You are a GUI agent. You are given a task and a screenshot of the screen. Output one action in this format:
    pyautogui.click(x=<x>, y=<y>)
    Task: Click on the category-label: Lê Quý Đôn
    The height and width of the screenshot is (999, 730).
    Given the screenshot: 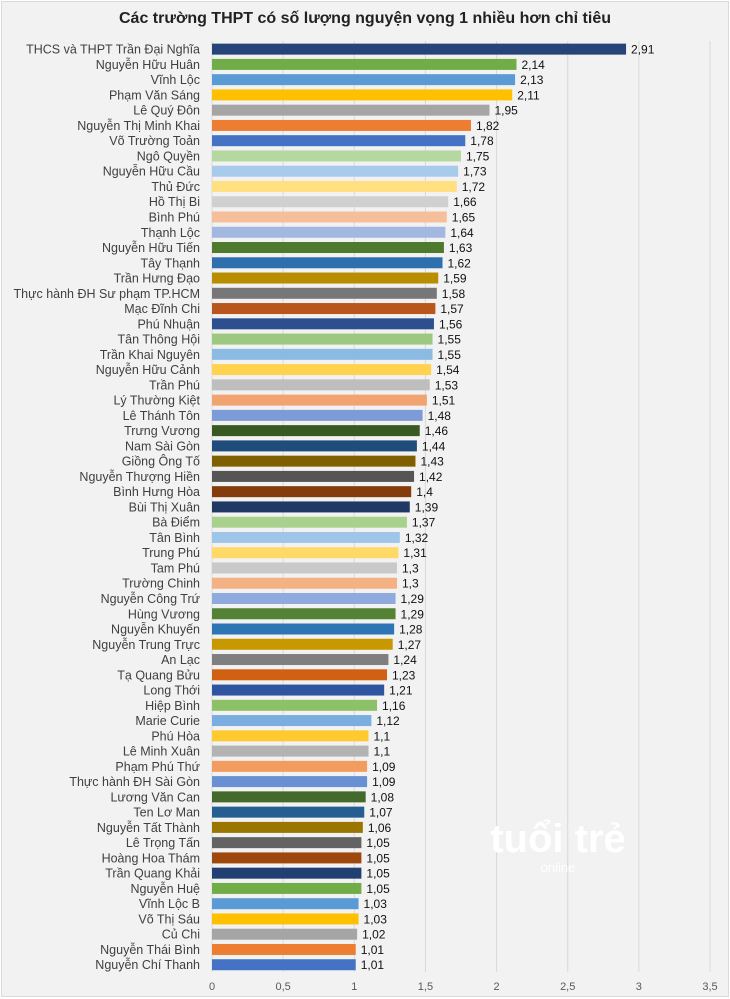 What is the action you would take?
    pyautogui.click(x=166, y=111)
    